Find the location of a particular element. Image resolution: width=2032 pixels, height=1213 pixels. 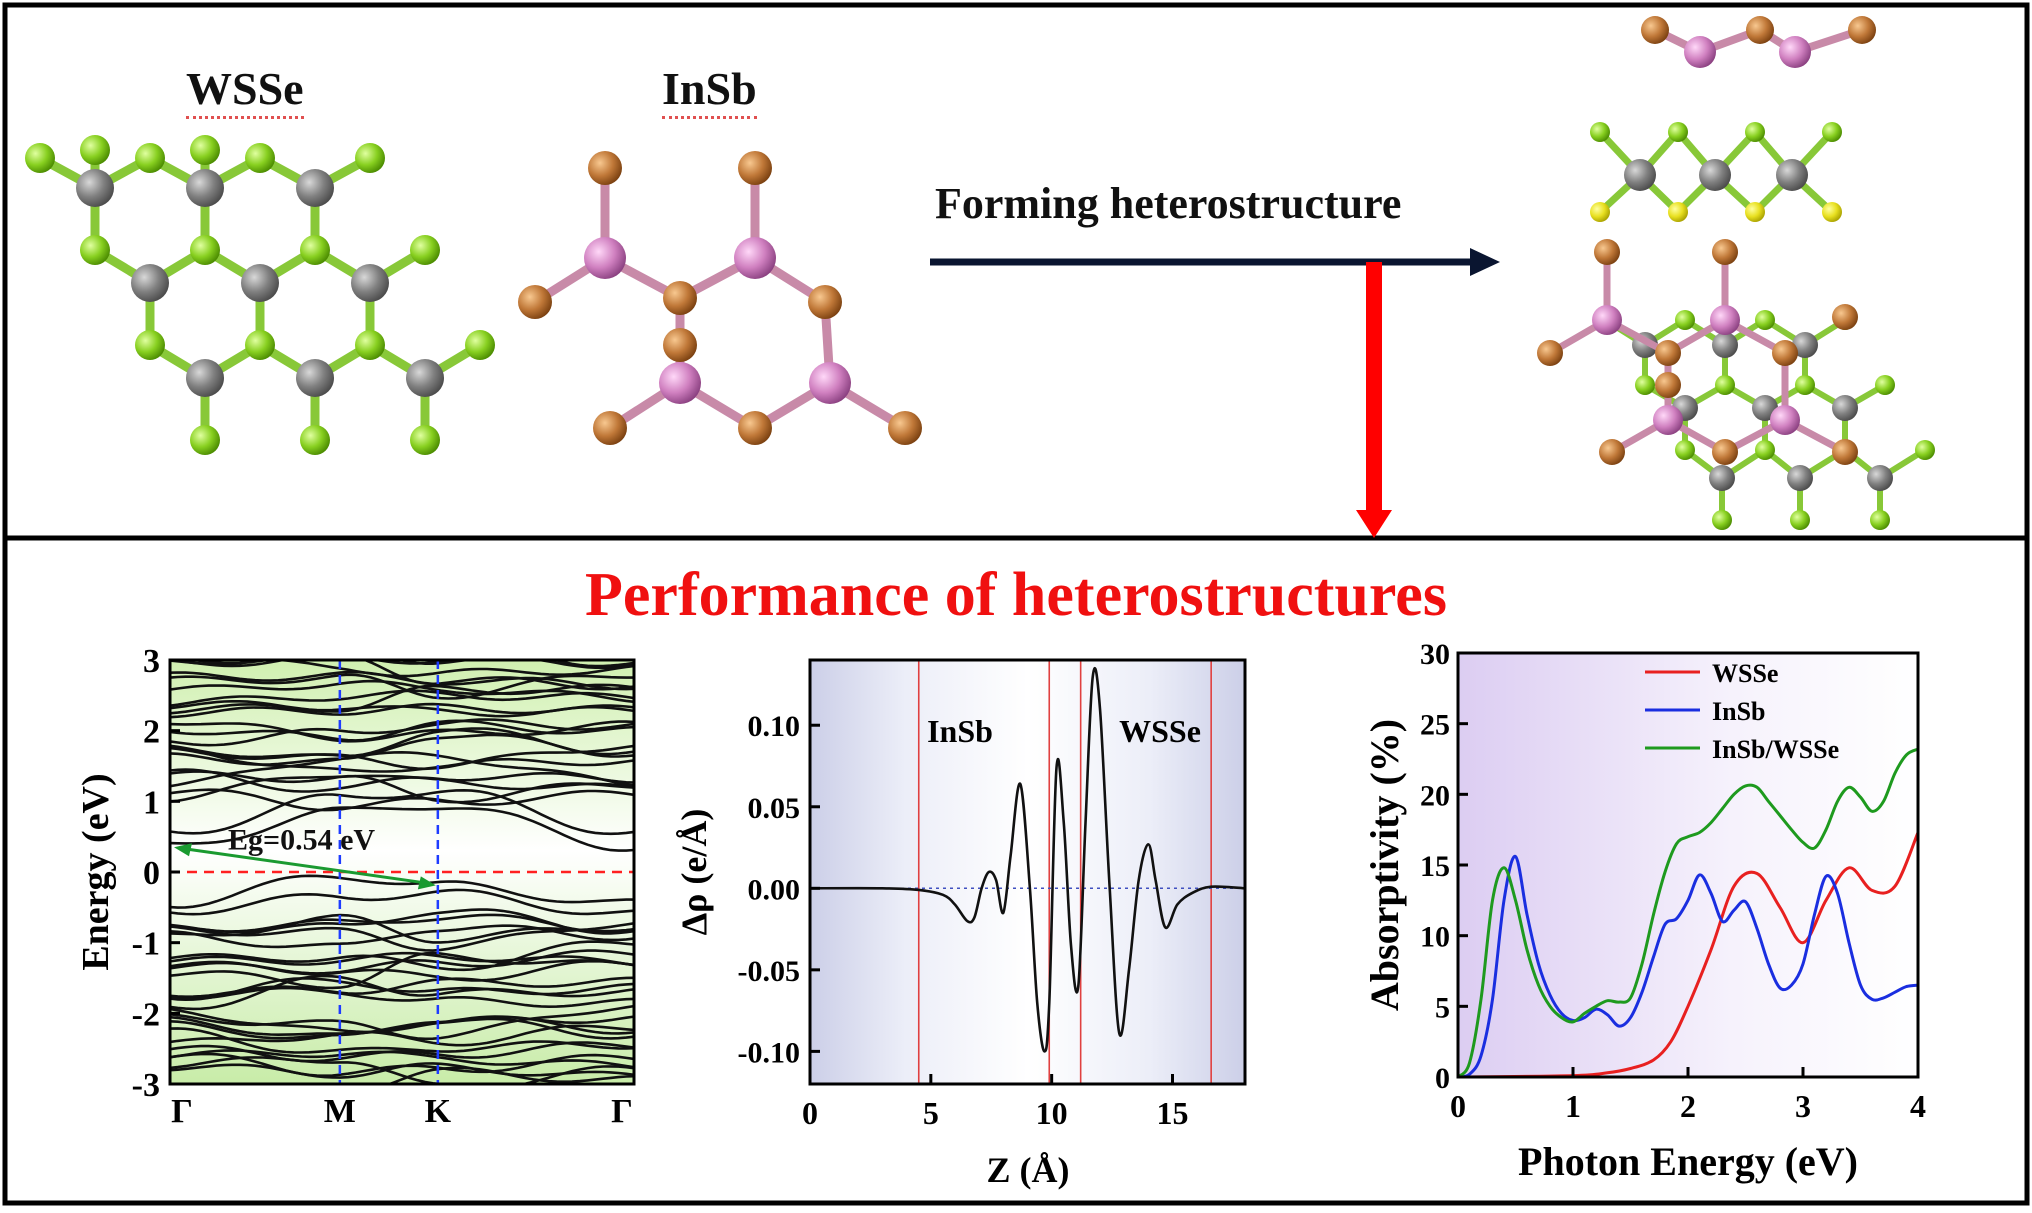

abs-legend-label: WSSe is located at coordinates (1745, 673).